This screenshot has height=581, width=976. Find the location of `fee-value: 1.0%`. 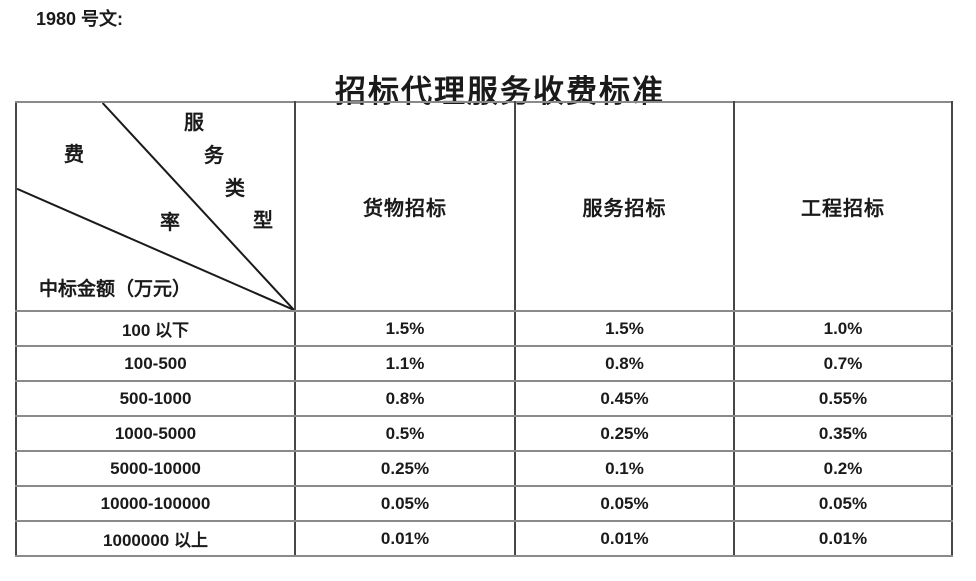

fee-value: 1.0% is located at coordinates (843, 328).